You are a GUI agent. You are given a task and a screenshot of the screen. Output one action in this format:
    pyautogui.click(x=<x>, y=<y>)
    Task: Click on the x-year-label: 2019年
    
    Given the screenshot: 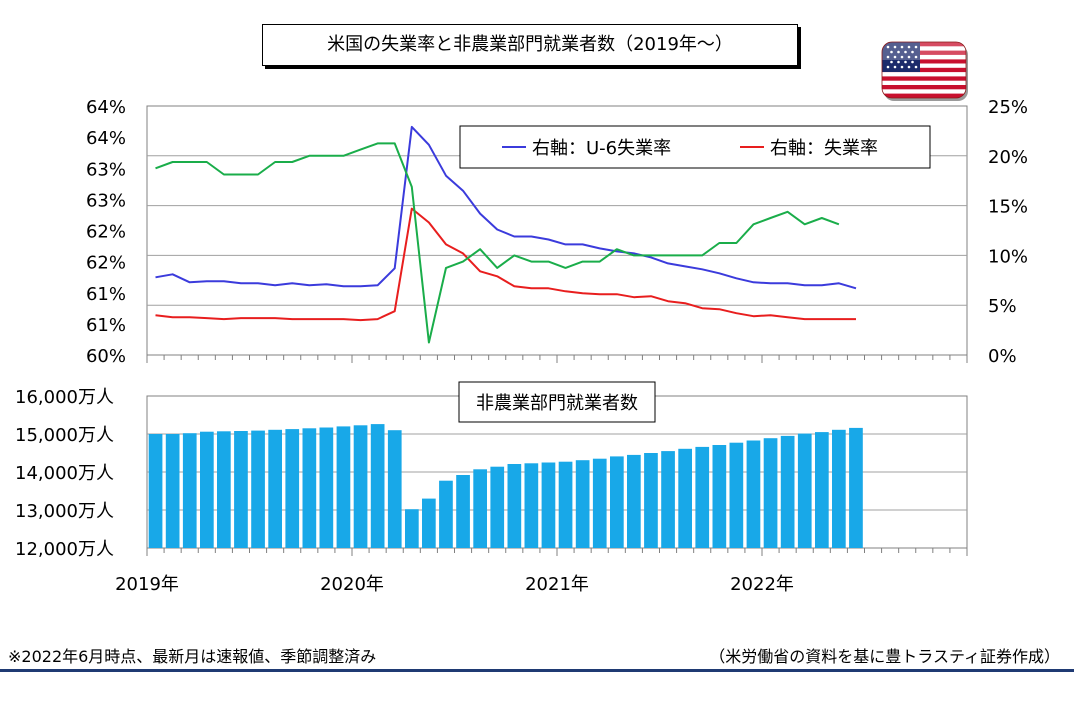 What is the action you would take?
    pyautogui.click(x=147, y=584)
    